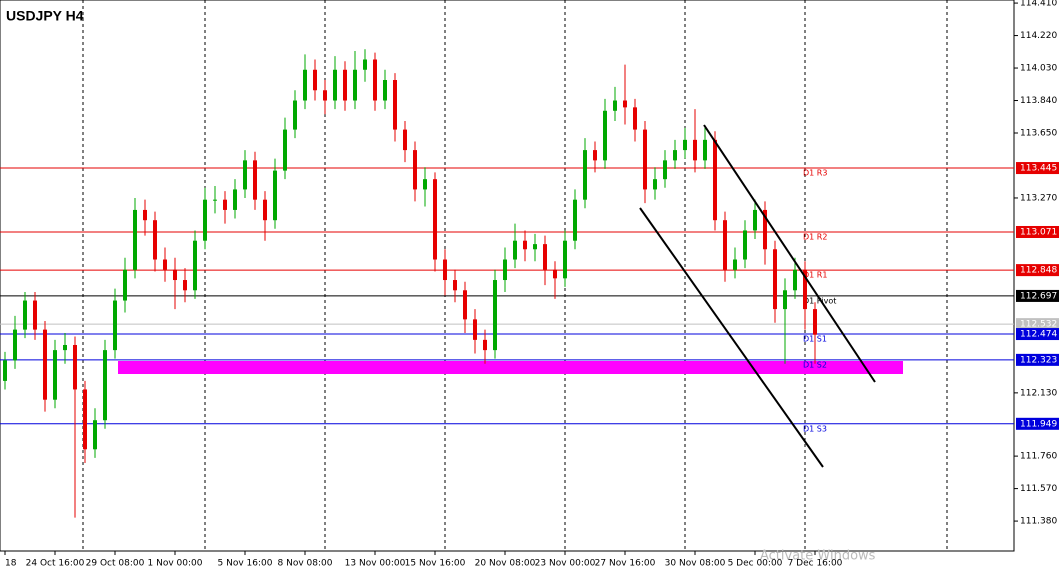  What do you see at coordinates (305, 564) in the screenshot?
I see `x-tick-label: 8 Nov 08:00` at bounding box center [305, 564].